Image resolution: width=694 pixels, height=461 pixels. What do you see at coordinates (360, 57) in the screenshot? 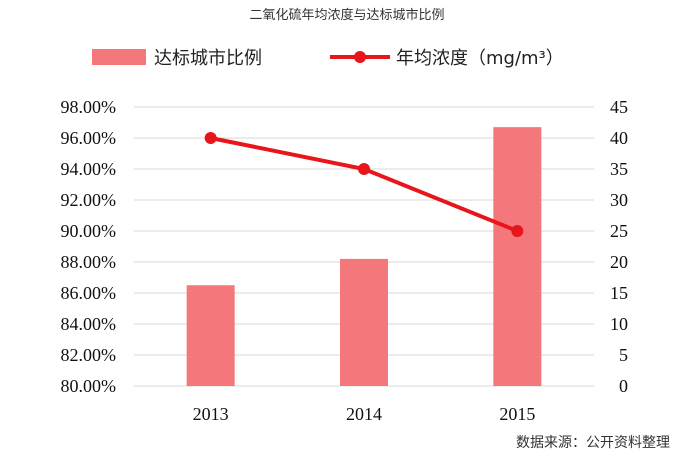
I see `legend-line-swatch` at bounding box center [360, 57].